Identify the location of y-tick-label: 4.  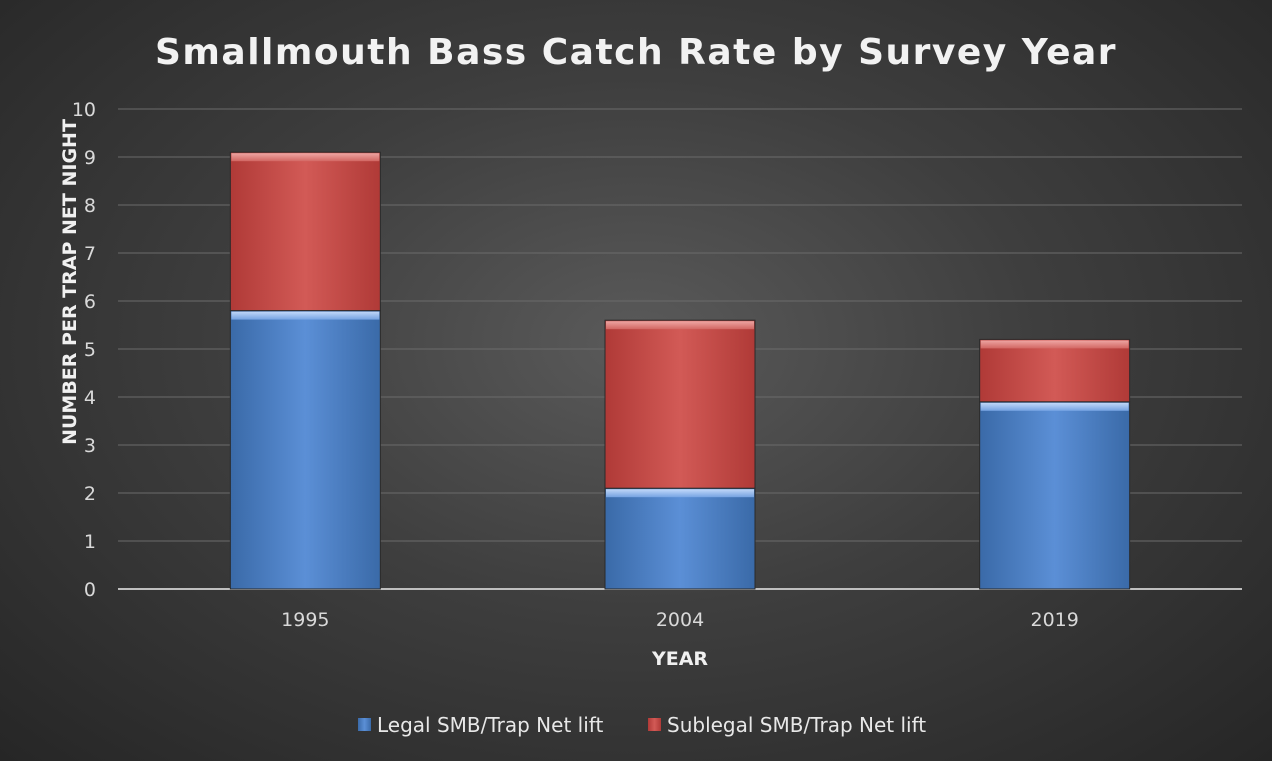
(90, 398).